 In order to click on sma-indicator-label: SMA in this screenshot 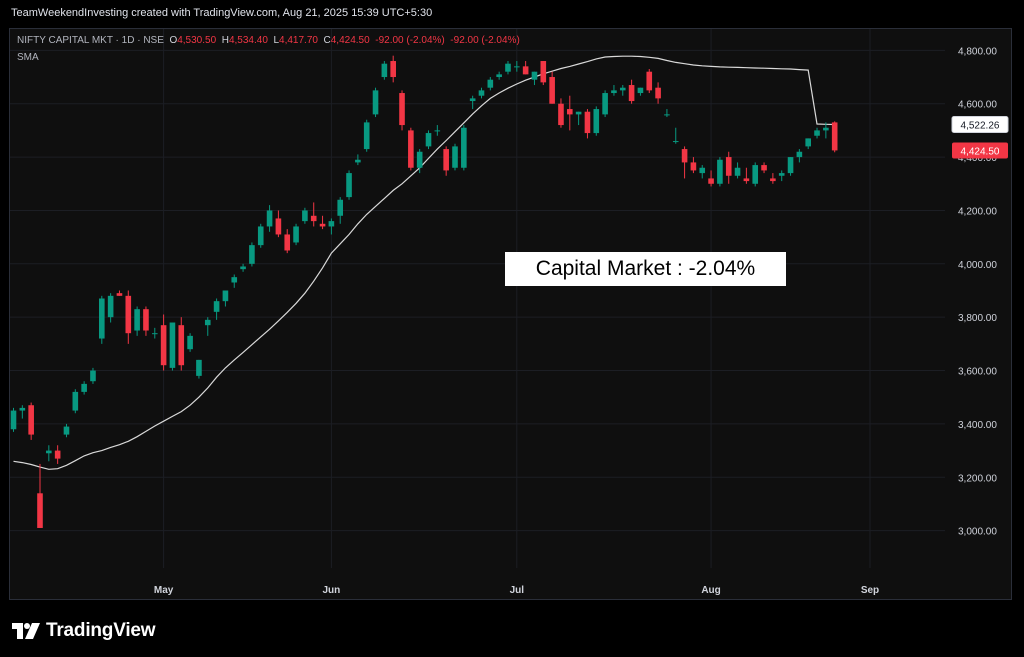, I will do `click(28, 57)`.